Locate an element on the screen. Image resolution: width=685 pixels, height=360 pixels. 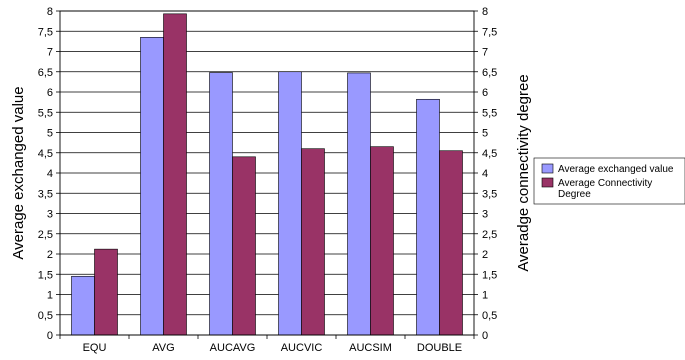
legend-label-series-2-line-2: Degree is located at coordinates (574, 194).